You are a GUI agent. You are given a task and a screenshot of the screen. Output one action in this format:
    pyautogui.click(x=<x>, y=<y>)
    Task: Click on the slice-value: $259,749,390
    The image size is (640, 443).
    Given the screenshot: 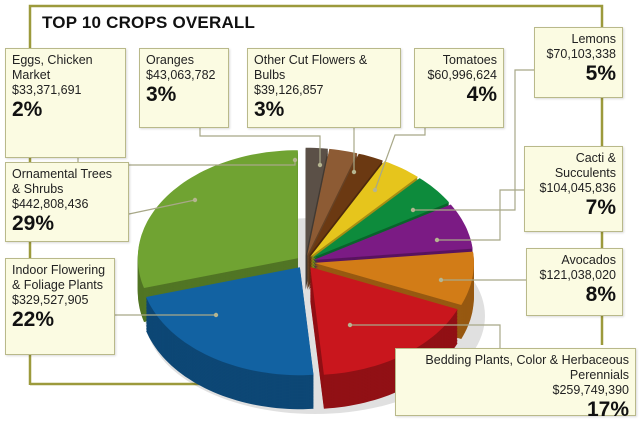 What is the action you would take?
    pyautogui.click(x=590, y=390)
    